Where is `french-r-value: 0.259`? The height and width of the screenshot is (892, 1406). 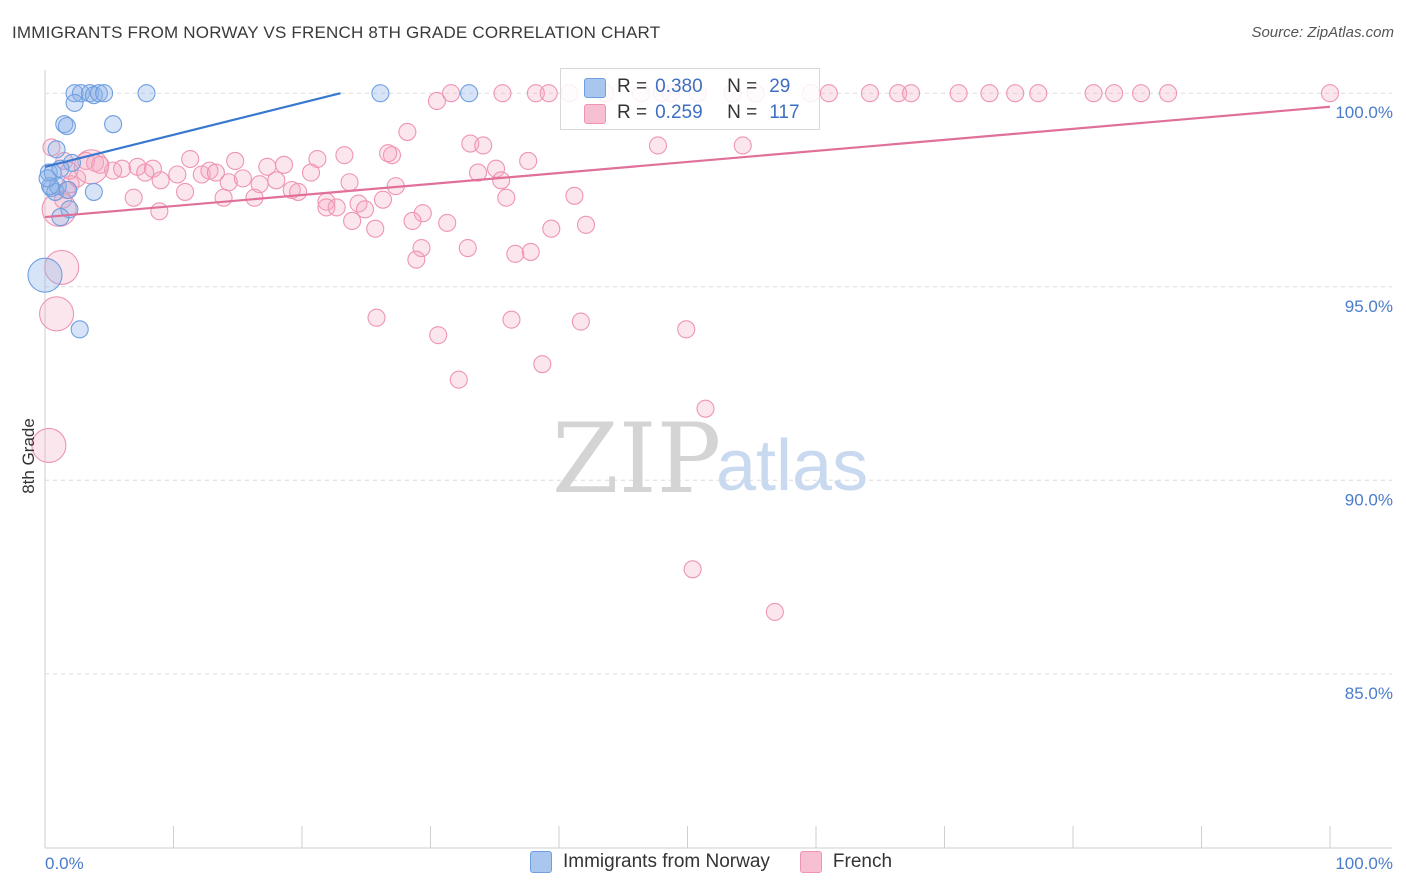 french-r-value: 0.259 is located at coordinates (679, 112).